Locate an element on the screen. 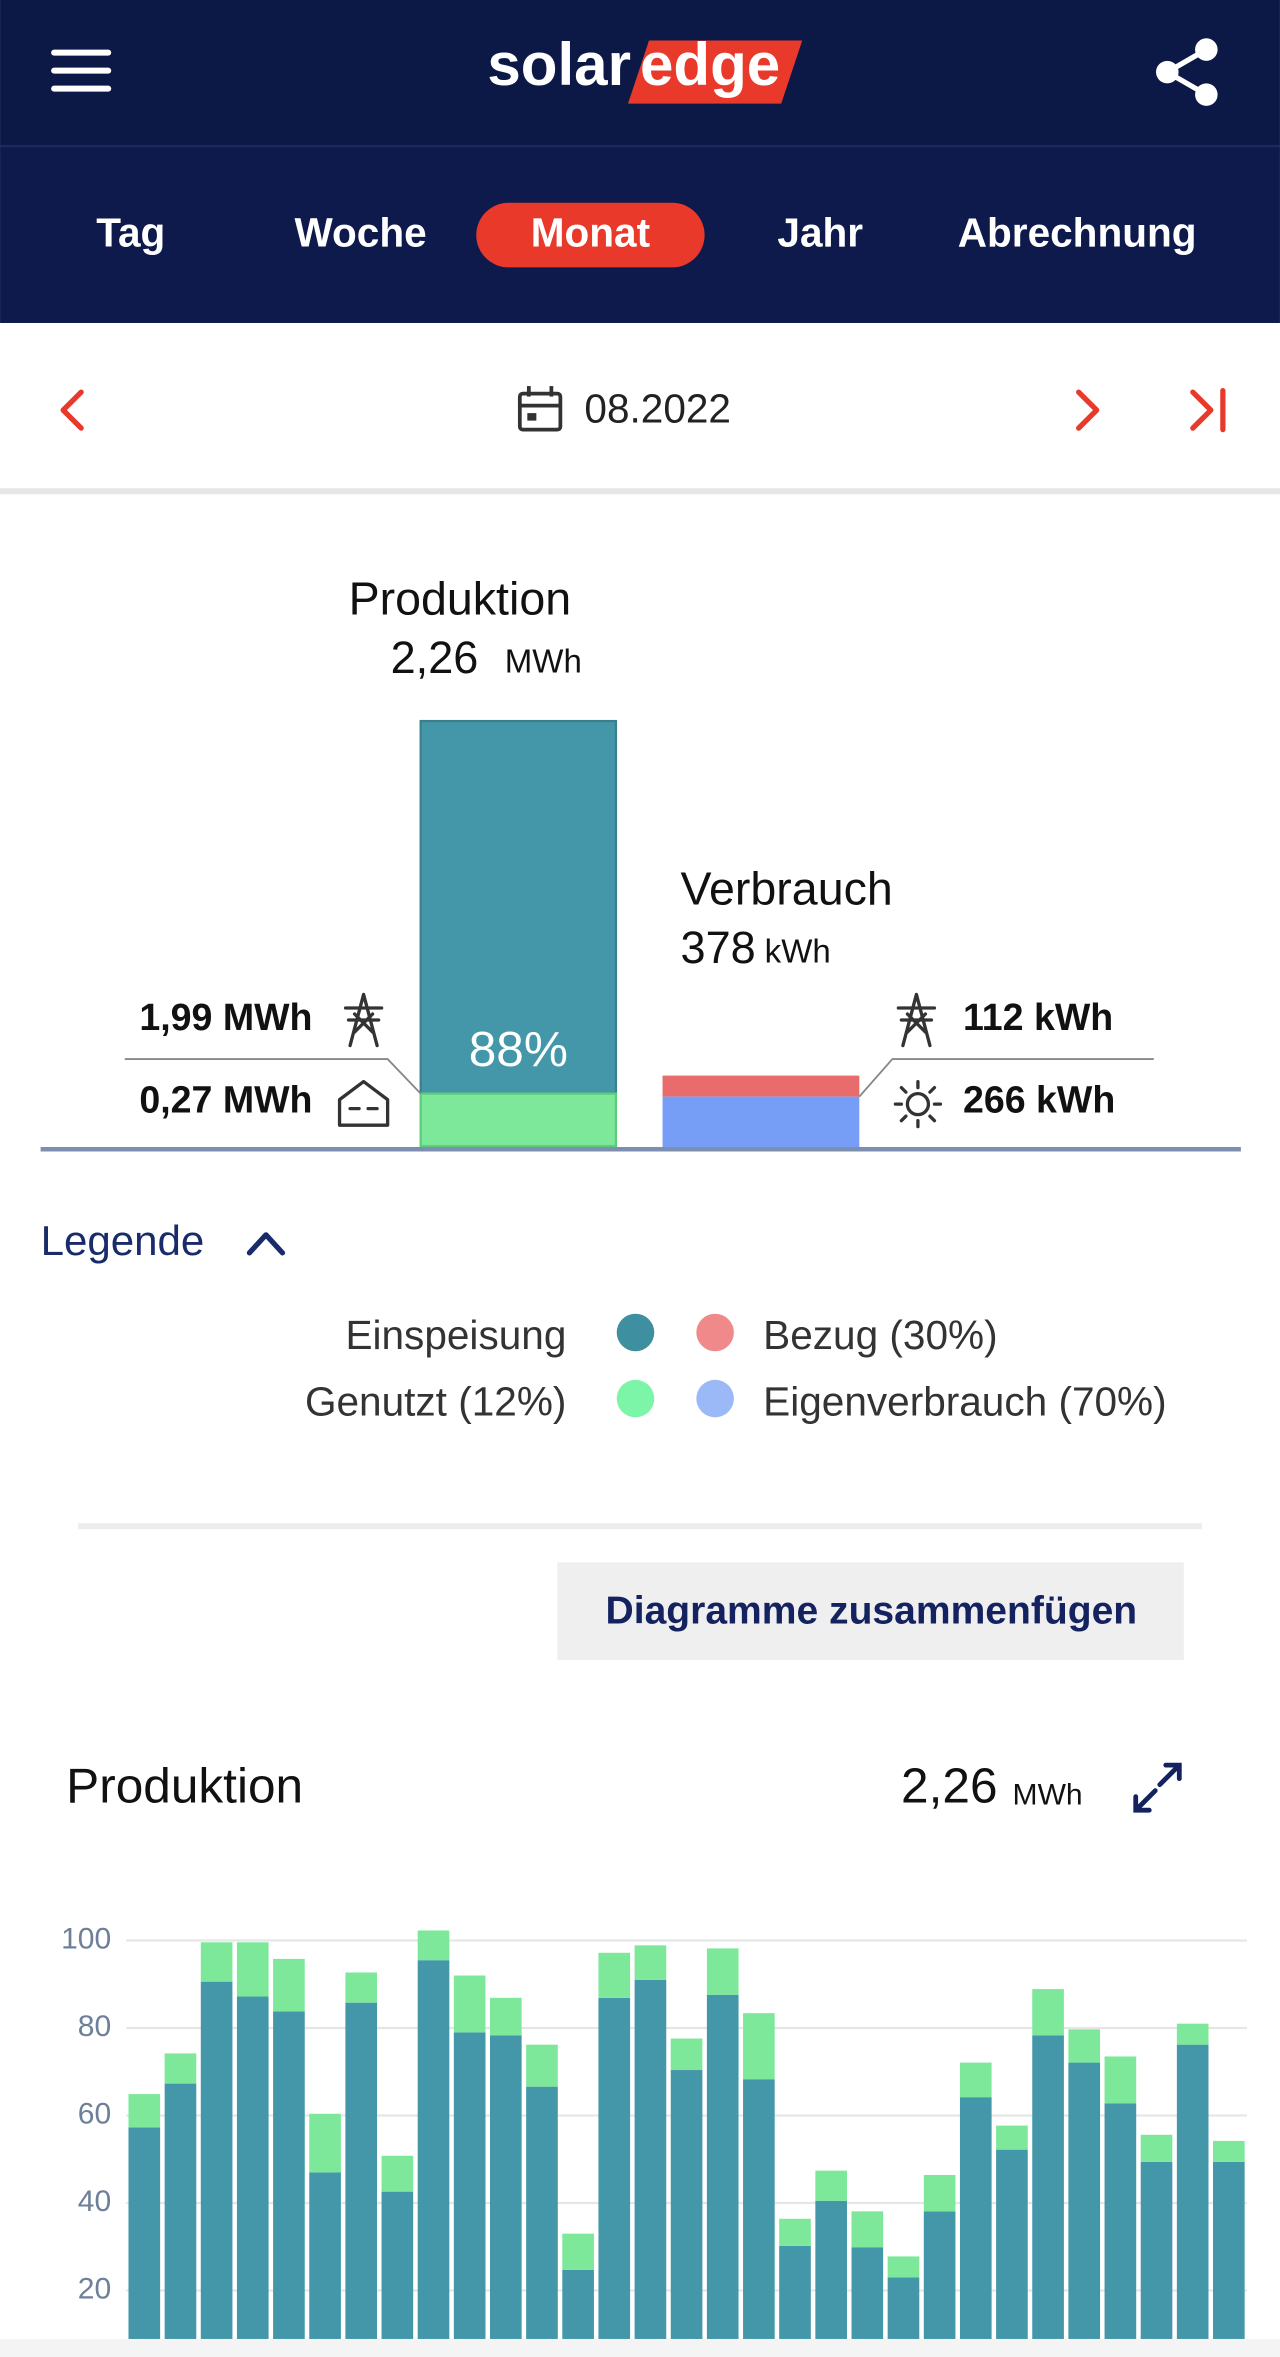 The image size is (1280, 2357). logo-text: edge is located at coordinates (710, 64).